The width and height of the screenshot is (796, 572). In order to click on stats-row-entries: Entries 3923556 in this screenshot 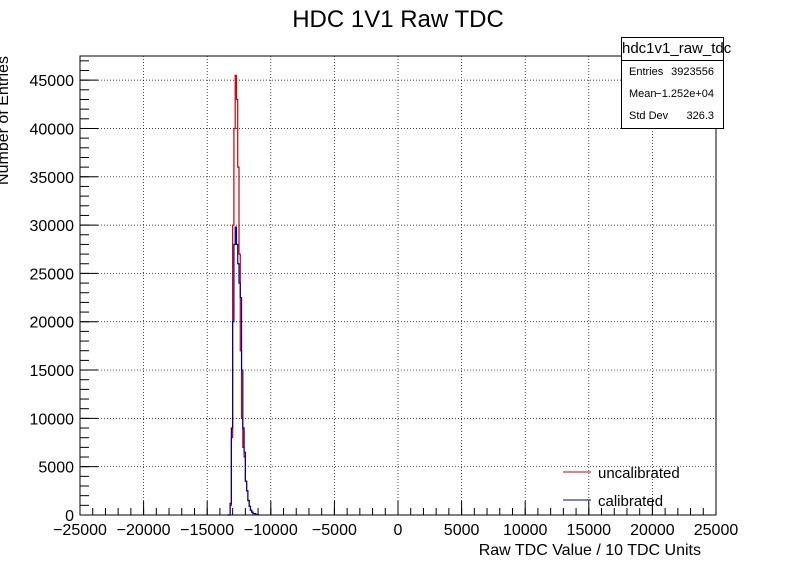, I will do `click(672, 72)`.